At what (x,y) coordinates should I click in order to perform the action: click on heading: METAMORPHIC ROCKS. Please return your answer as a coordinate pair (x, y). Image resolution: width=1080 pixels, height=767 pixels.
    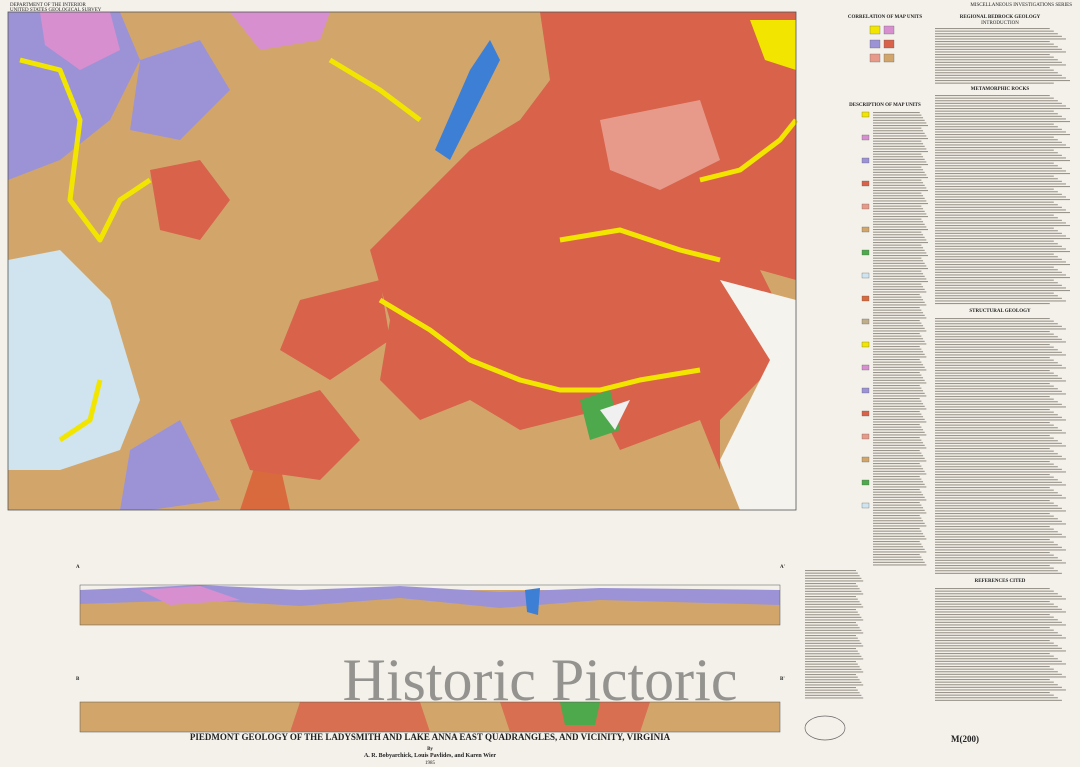
    Looking at the image, I should click on (1000, 89).